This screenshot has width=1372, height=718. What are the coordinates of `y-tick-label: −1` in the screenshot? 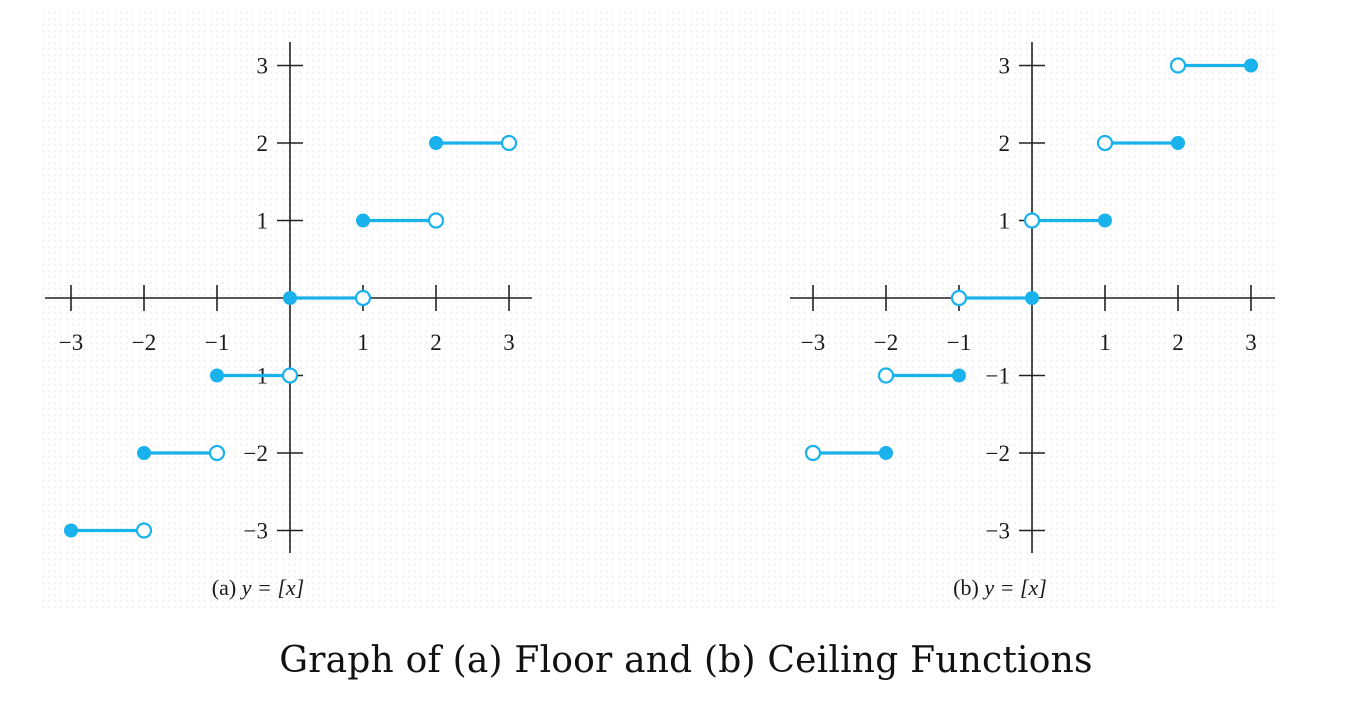 It's located at (998, 376).